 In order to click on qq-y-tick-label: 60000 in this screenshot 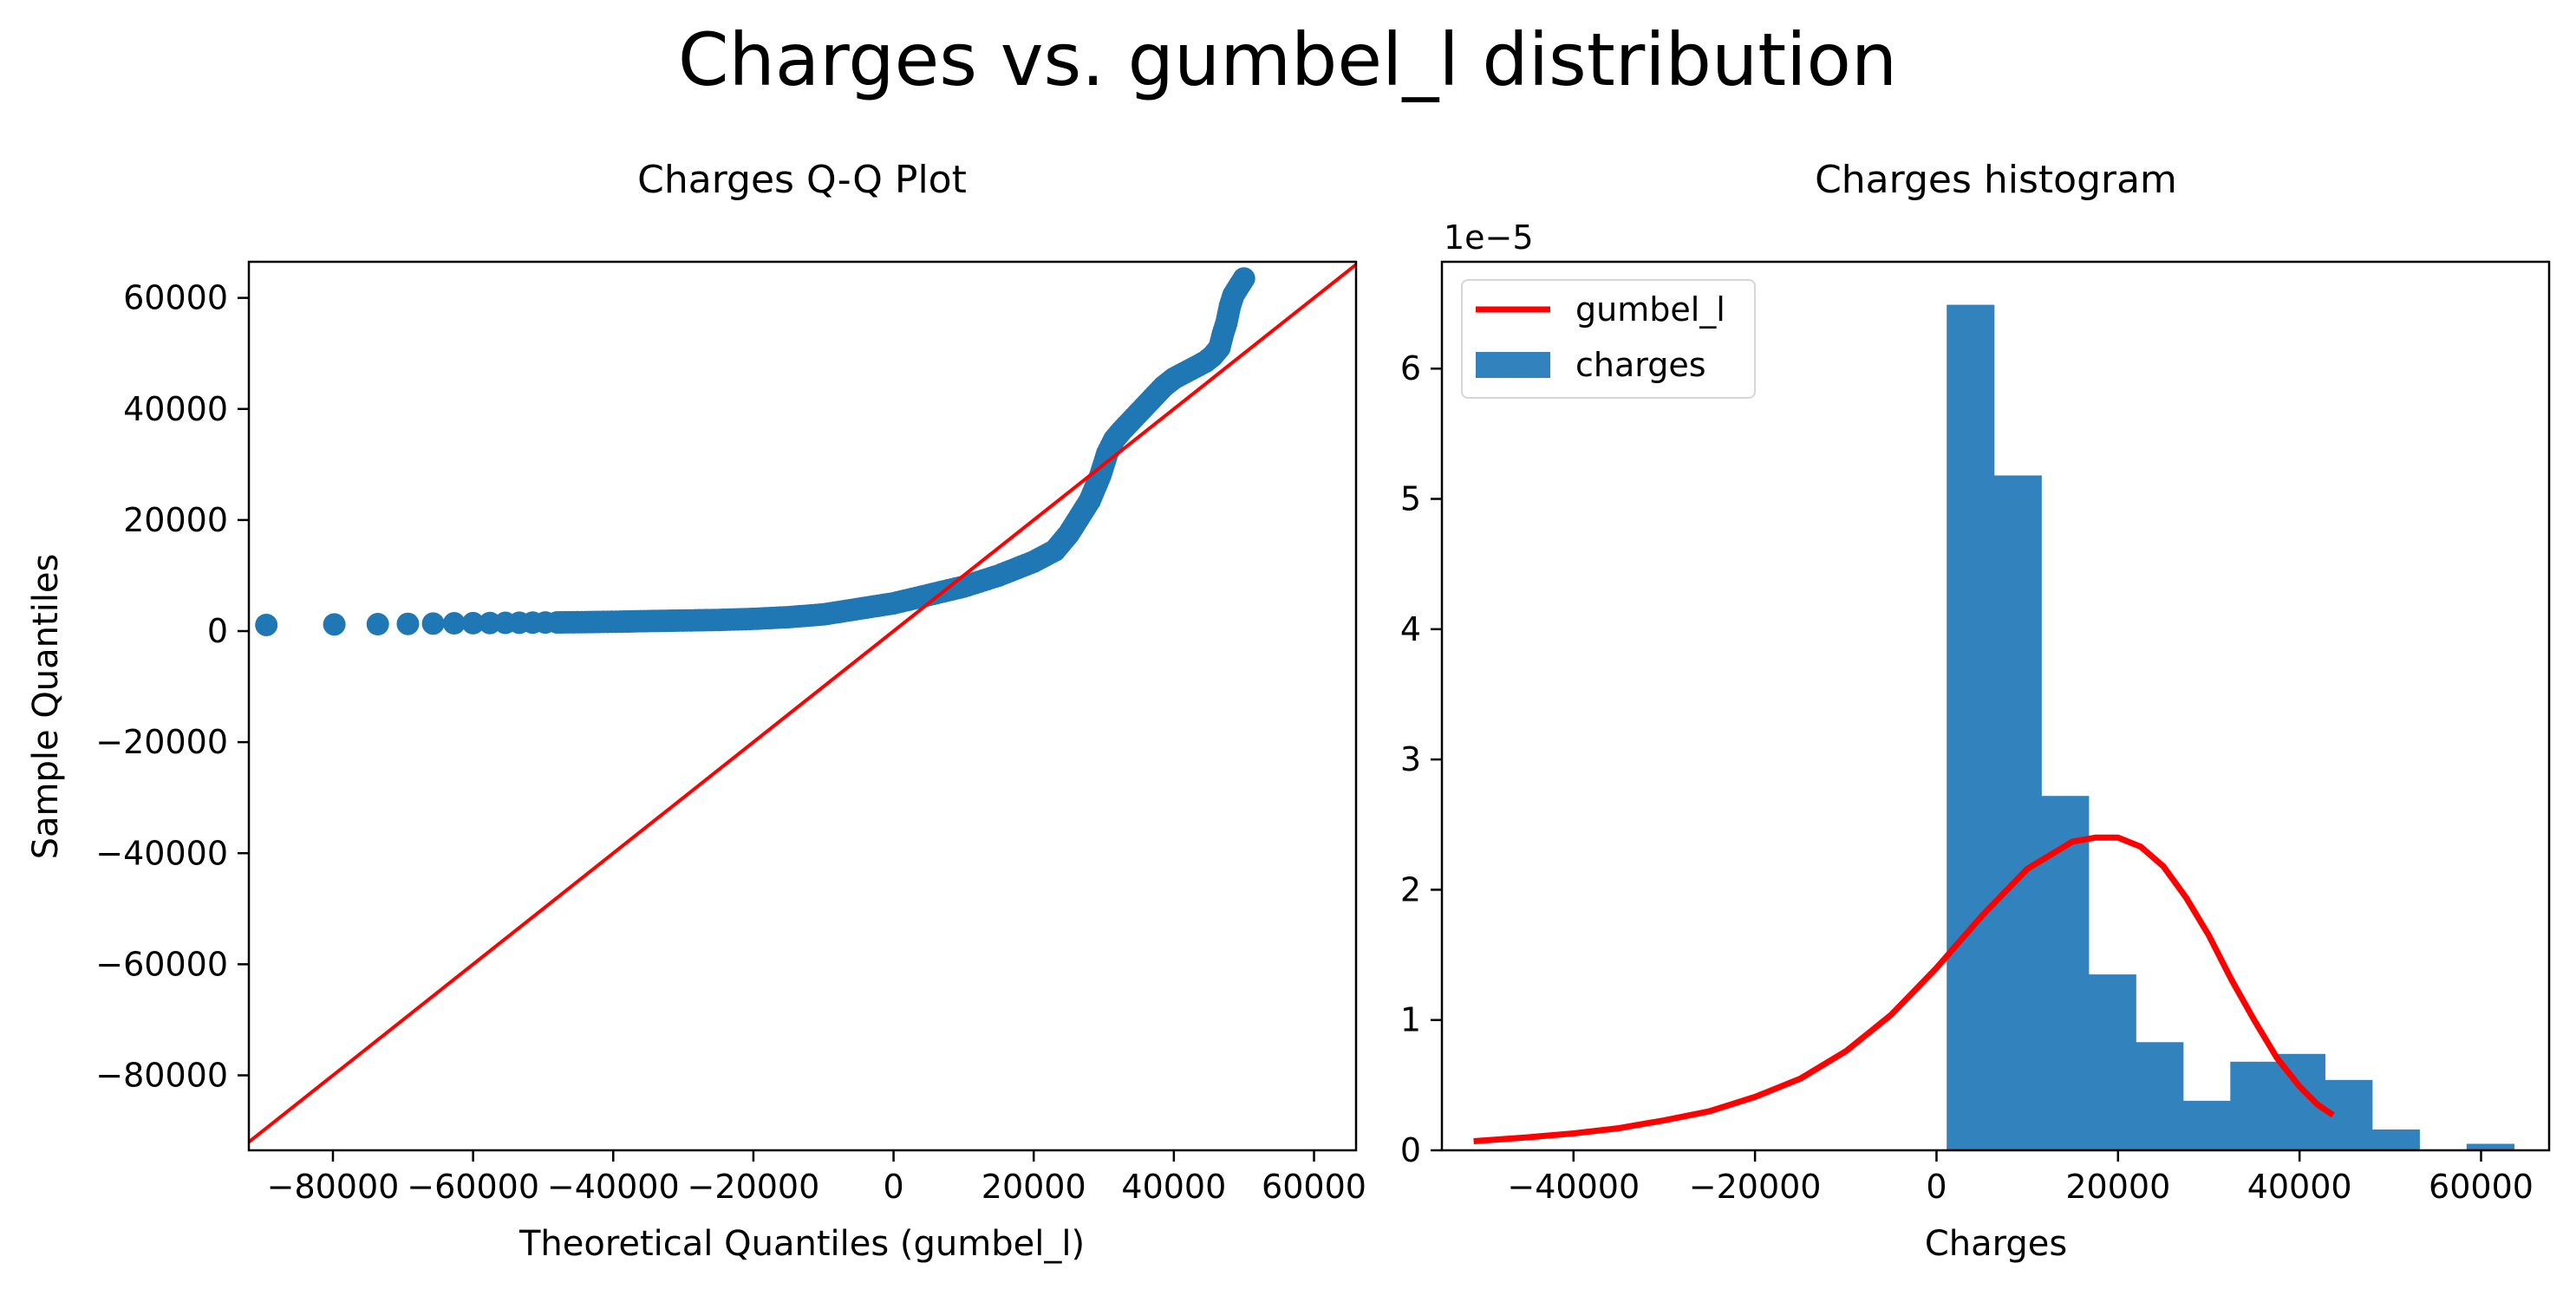, I will do `click(176, 298)`.